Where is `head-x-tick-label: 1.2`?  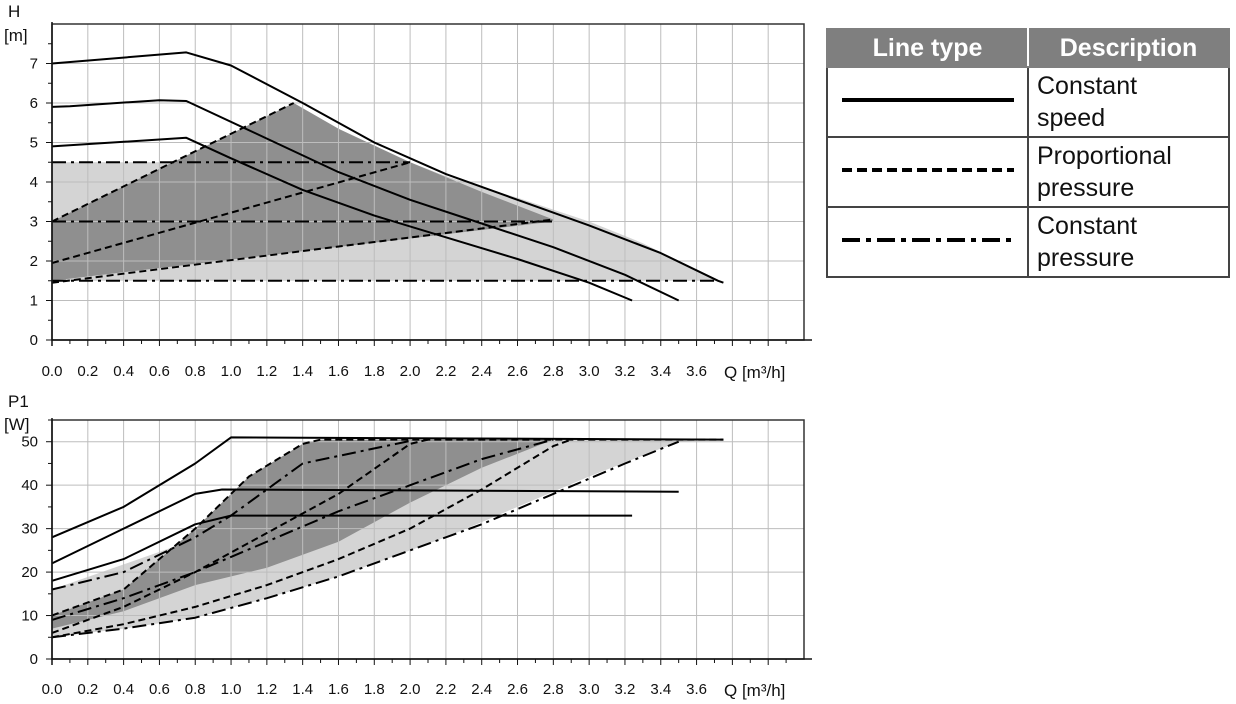 head-x-tick-label: 1.2 is located at coordinates (266, 371).